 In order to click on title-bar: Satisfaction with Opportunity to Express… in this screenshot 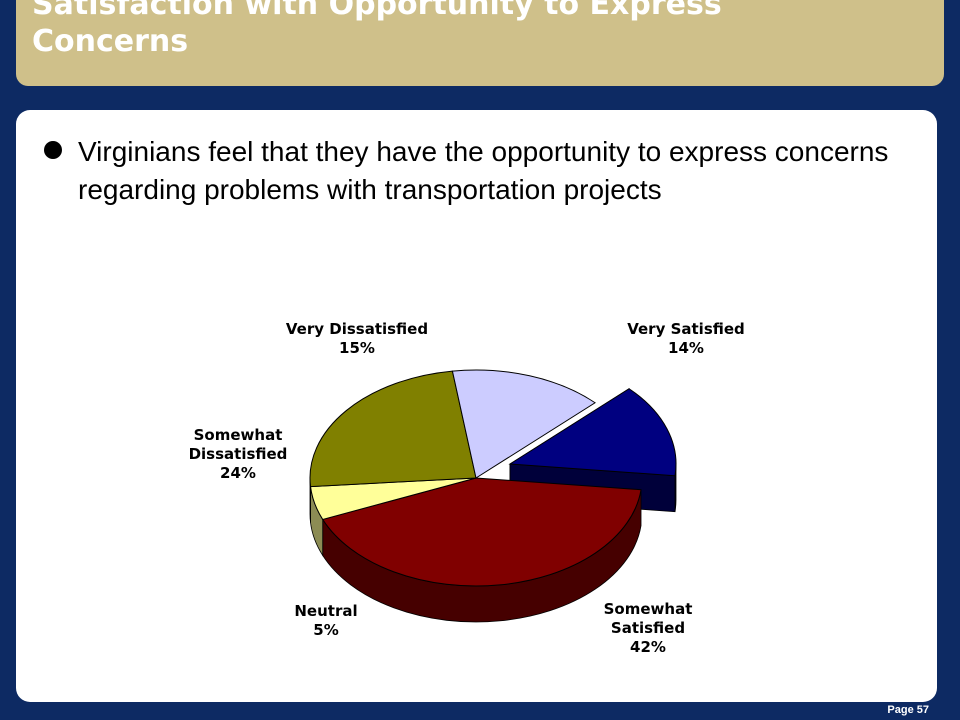, I will do `click(480, 43)`.